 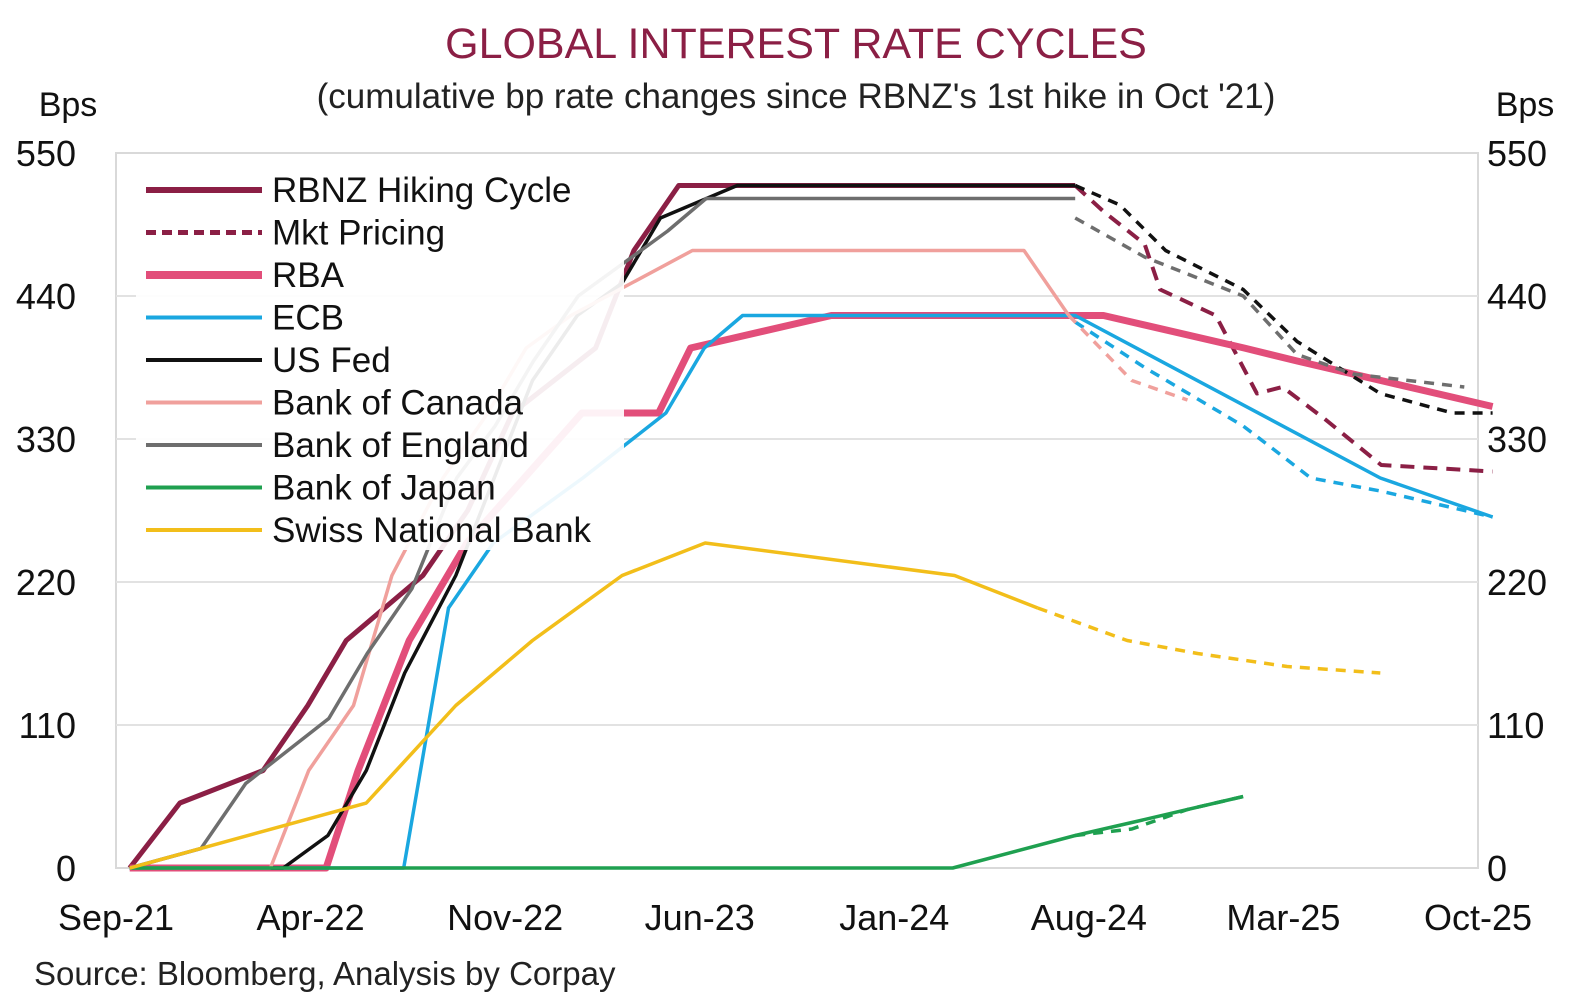 I want to click on y-tick-label-left: 220, so click(x=46, y=582).